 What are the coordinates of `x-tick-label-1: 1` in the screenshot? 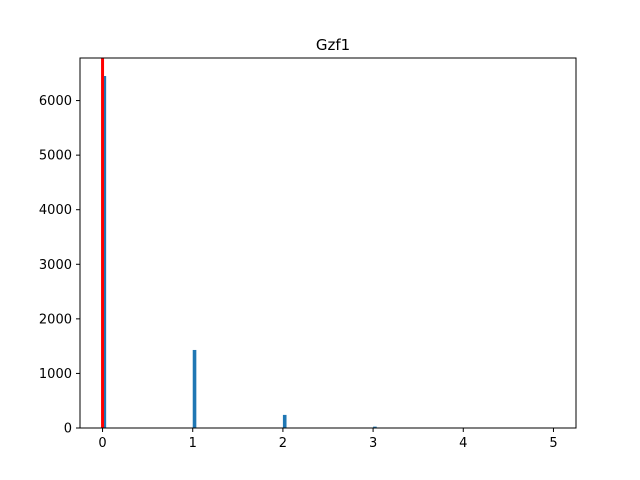 It's located at (193, 443).